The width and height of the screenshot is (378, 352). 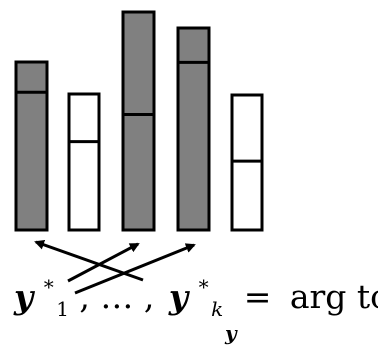 I want to click on formula-y-first: y, so click(x=24, y=296).